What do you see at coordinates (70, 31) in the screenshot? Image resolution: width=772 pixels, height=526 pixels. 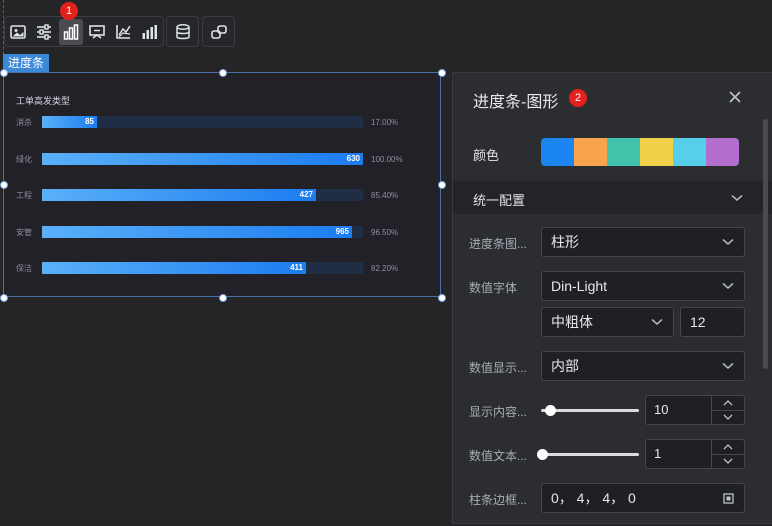 I see `bar-chart-icon` at bounding box center [70, 31].